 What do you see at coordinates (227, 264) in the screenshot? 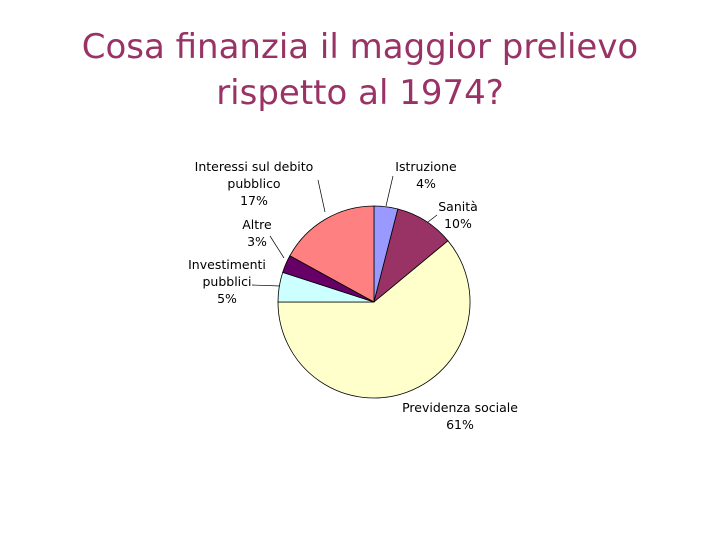
I see `slice-label-line: Investimenti` at bounding box center [227, 264].